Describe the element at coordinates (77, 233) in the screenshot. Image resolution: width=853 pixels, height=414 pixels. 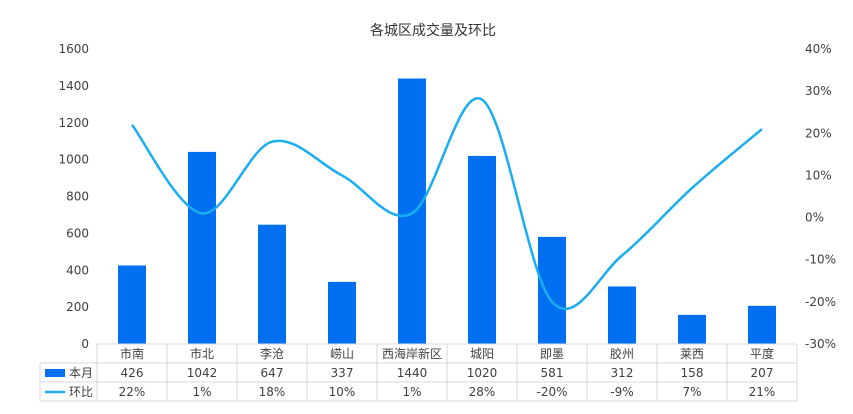
I see `y-left-tick-label: 600` at that location.